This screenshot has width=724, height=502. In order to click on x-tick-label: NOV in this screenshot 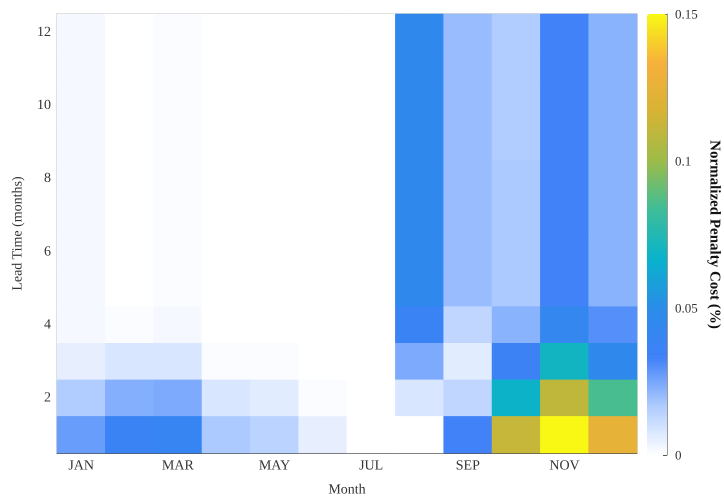, I will do `click(564, 466)`.